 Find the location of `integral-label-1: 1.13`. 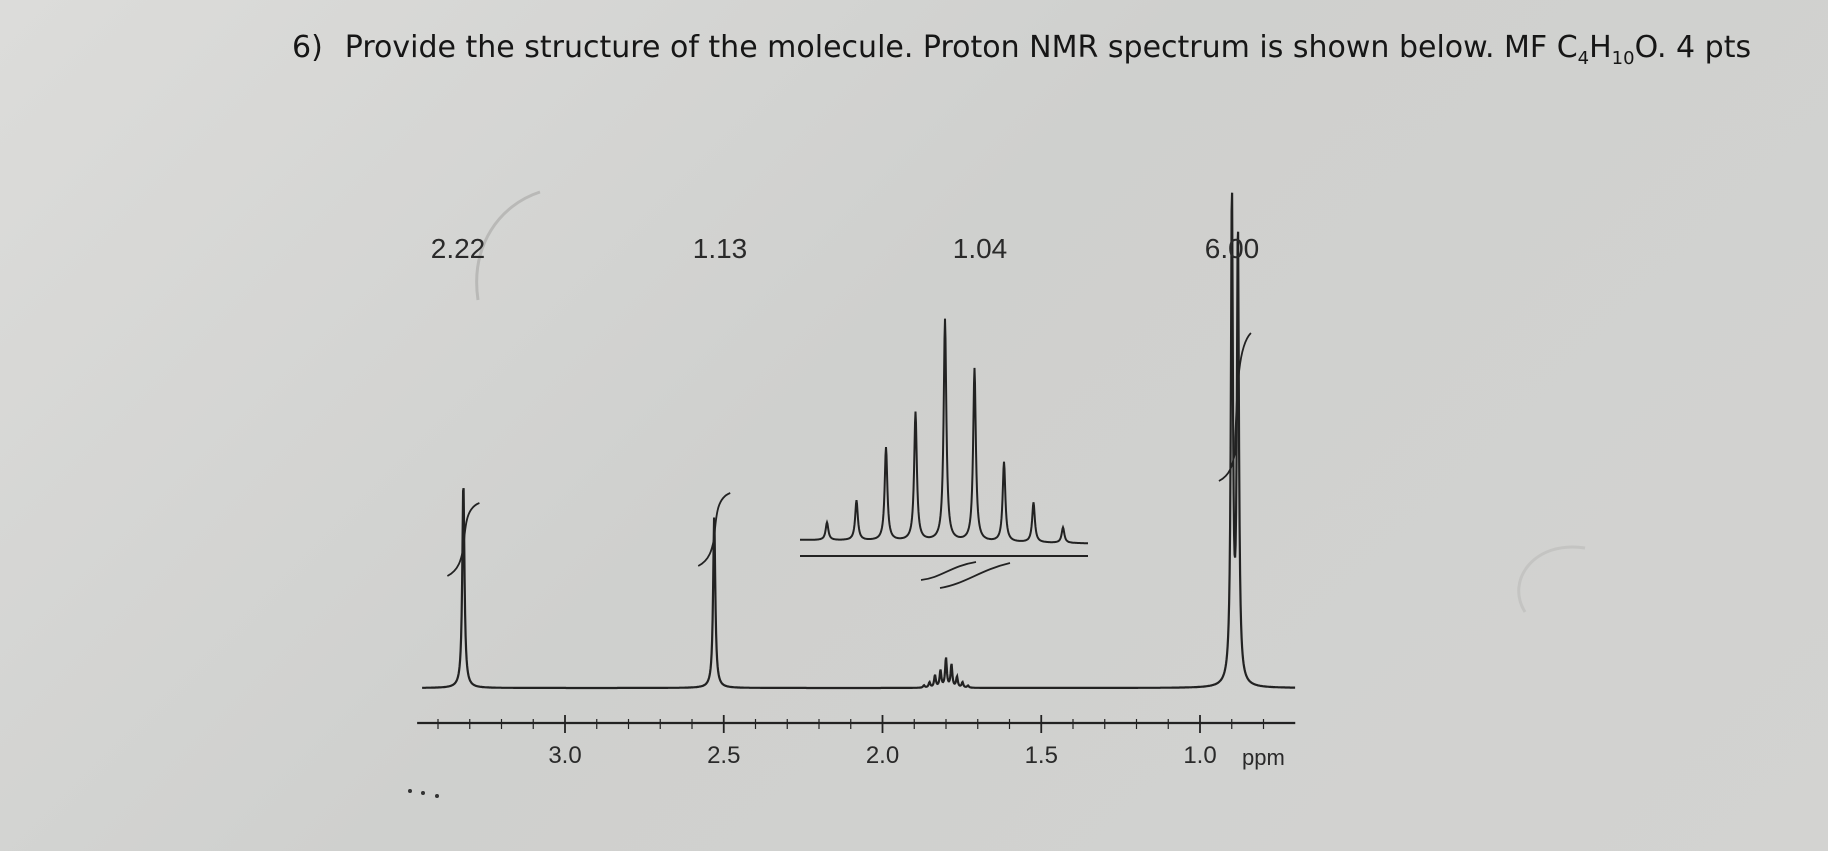

integral-label-1: 1.13 is located at coordinates (720, 248).